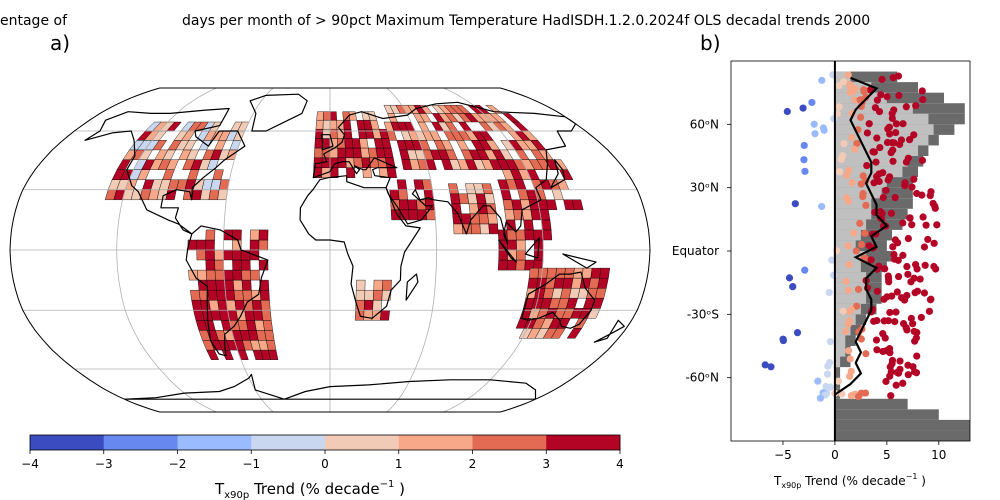  I want to click on colorbar-label: Tx90p Trend (% decade−1 ), so click(309, 489).